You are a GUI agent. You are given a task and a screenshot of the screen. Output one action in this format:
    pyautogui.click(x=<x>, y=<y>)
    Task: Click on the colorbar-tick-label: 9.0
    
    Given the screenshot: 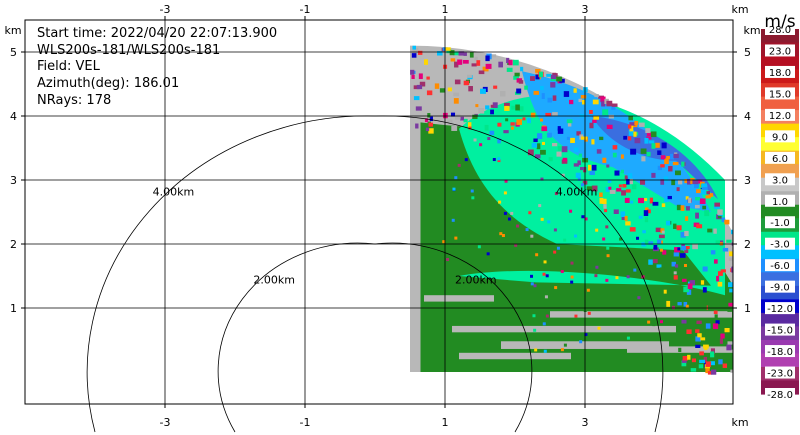 What is the action you would take?
    pyautogui.click(x=780, y=137)
    